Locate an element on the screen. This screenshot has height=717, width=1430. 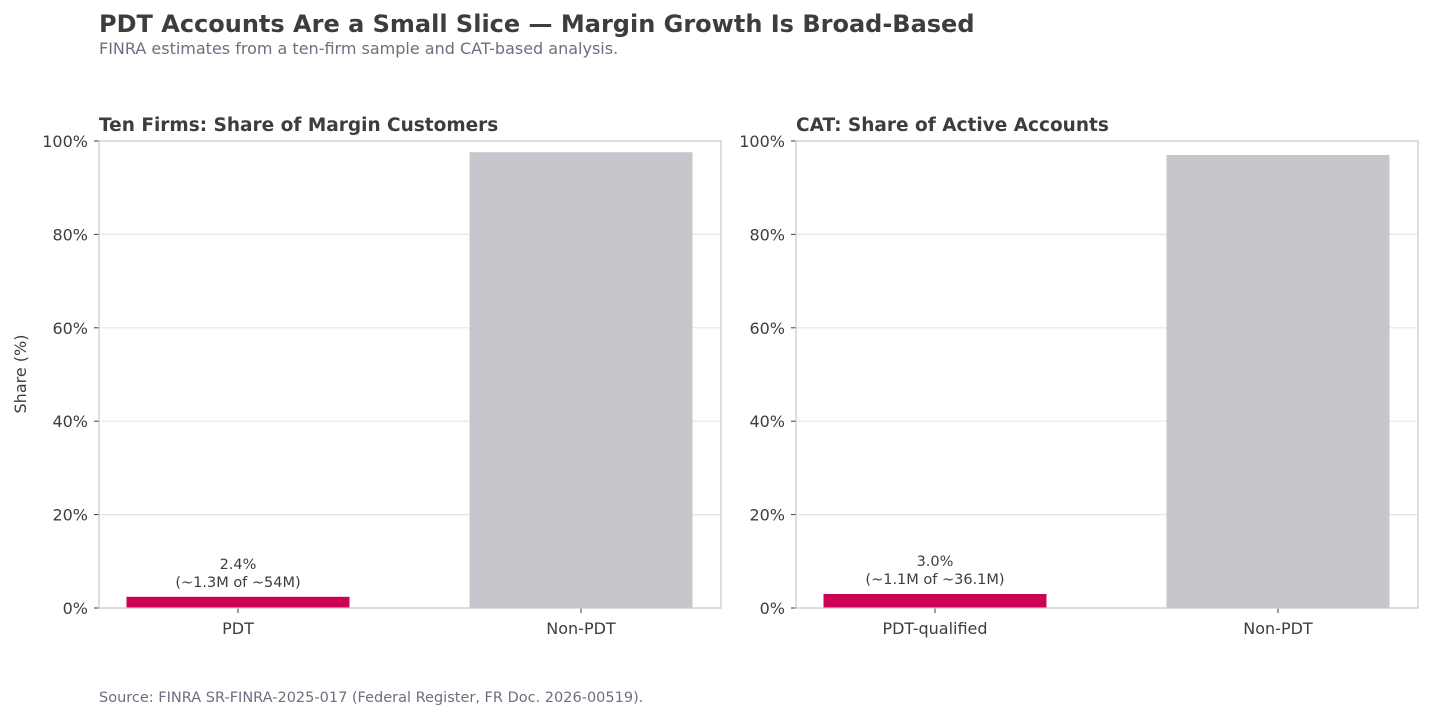
data-label-detail: (~1.1M of ~36.1M) is located at coordinates (934, 580).